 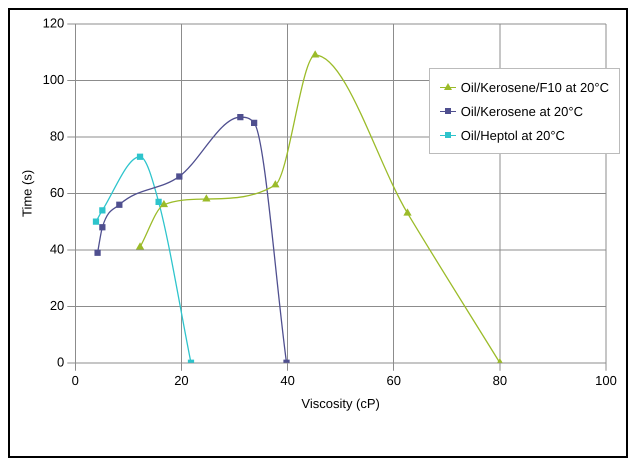 What do you see at coordinates (57, 248) in the screenshot?
I see `y-tick-label: 40` at bounding box center [57, 248].